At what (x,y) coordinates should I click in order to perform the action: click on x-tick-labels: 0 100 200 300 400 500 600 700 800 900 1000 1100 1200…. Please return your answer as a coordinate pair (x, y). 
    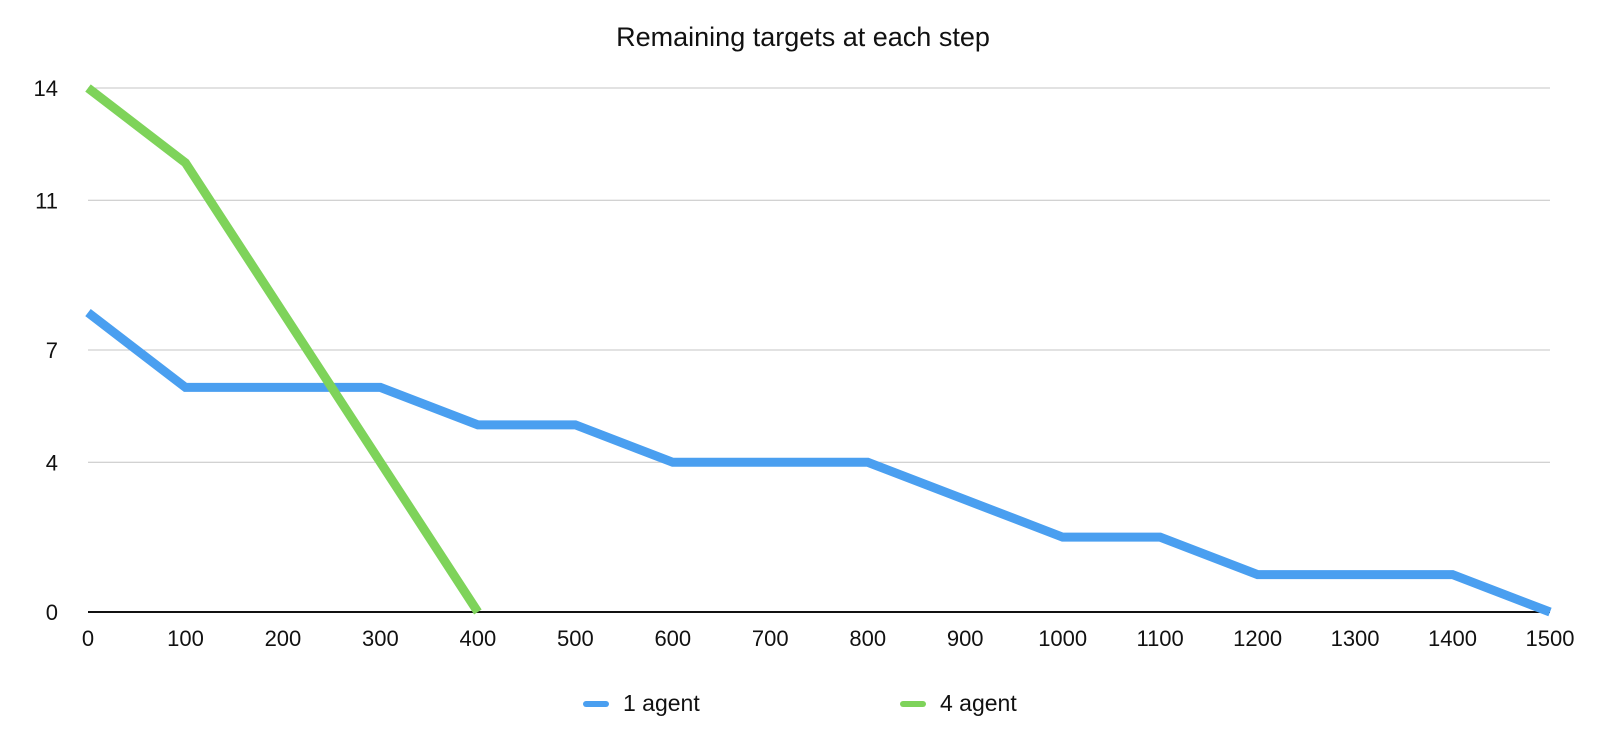
    Looking at the image, I should click on (828, 638).